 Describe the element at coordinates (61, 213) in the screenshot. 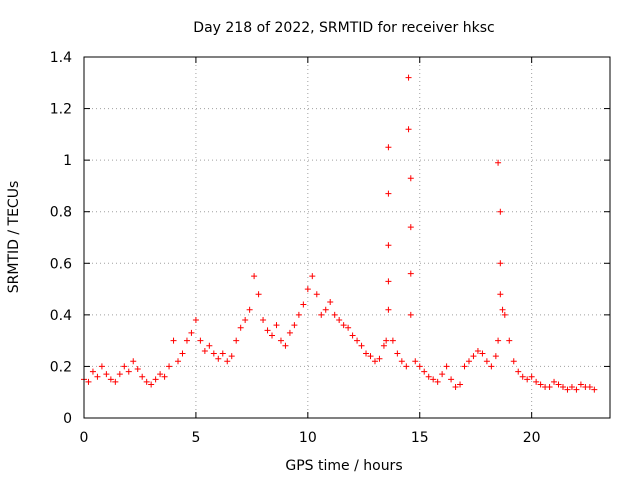

I see `y-tick-label: 0.8` at that location.